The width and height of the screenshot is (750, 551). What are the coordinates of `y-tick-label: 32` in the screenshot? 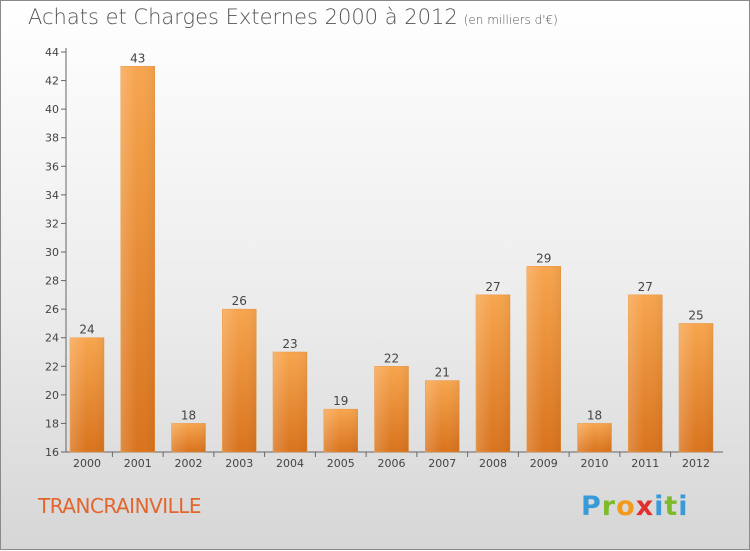 It's located at (52, 223).